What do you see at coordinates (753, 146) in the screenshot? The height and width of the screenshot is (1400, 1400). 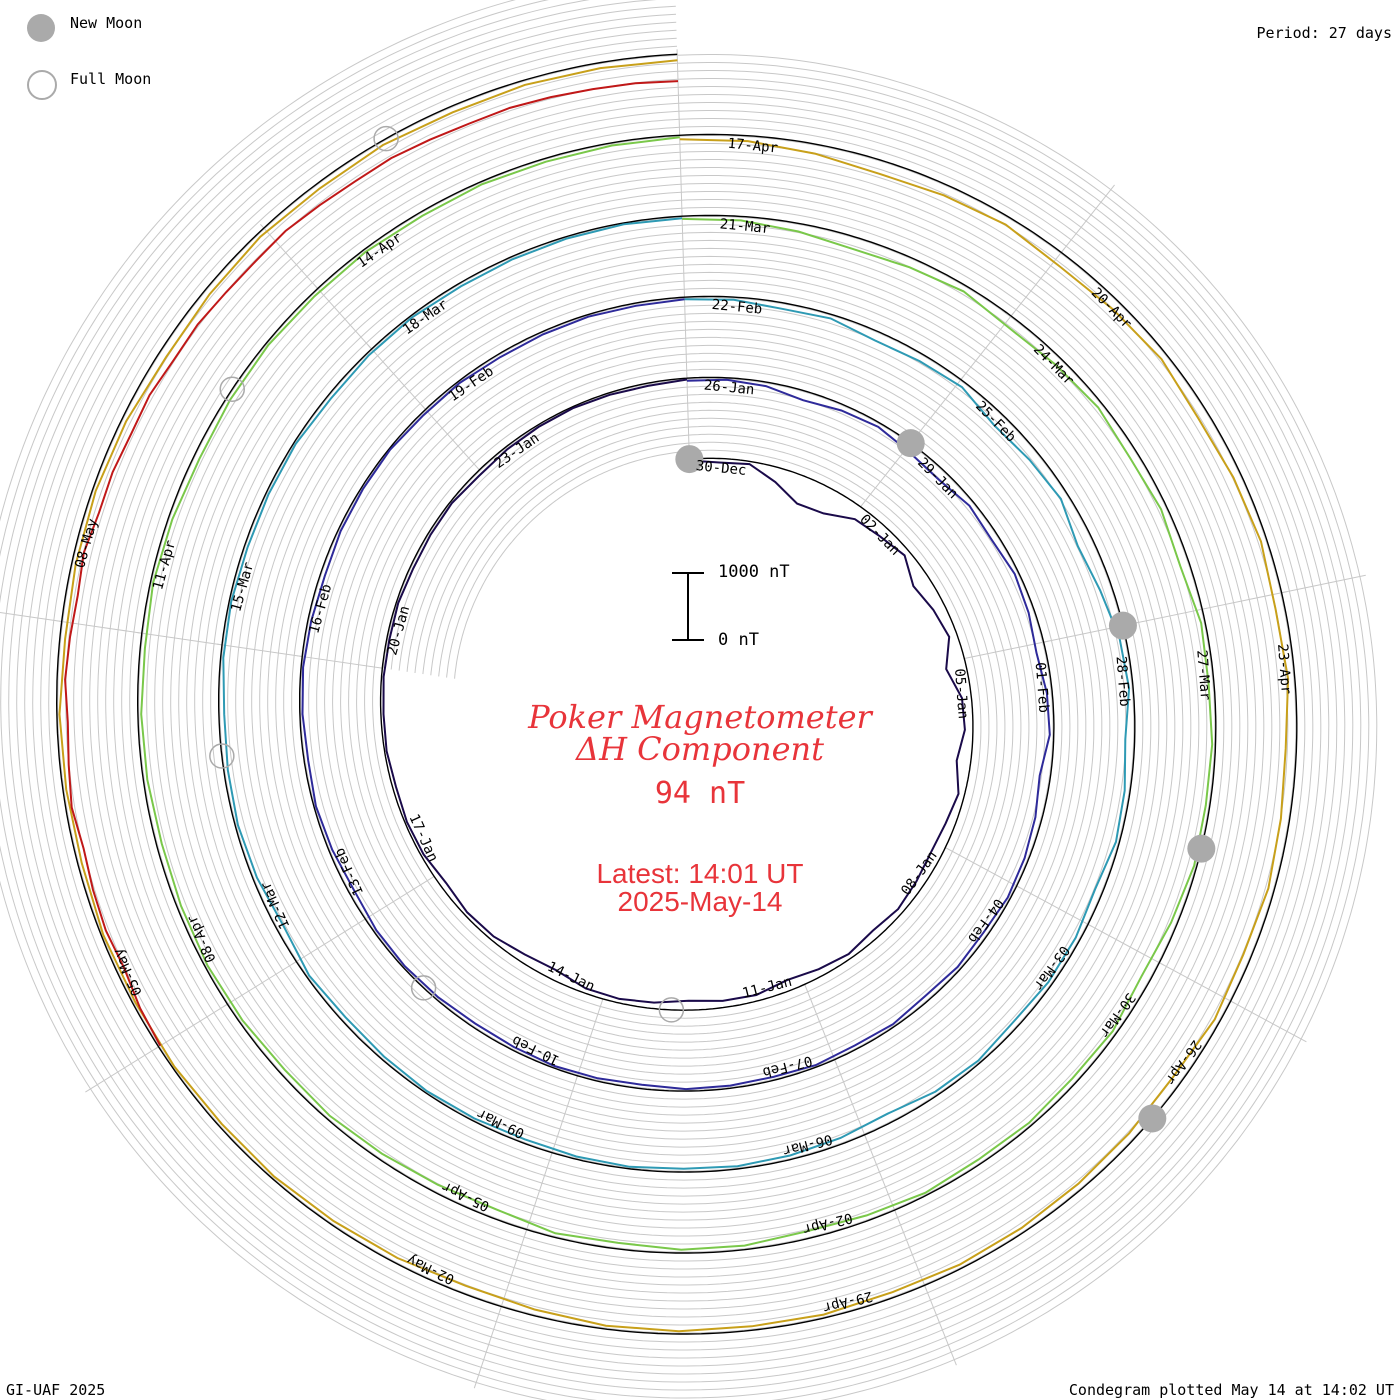 I see `date-label: 17-Apr` at bounding box center [753, 146].